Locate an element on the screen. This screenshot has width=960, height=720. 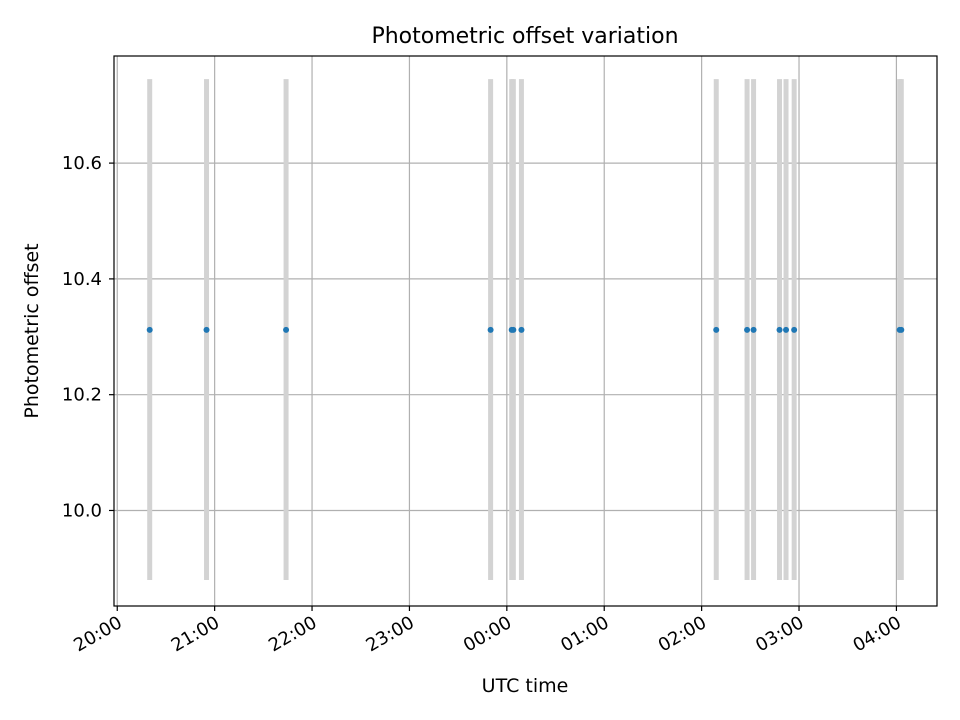
y-tick-label: 10.0 is located at coordinates (82, 510).